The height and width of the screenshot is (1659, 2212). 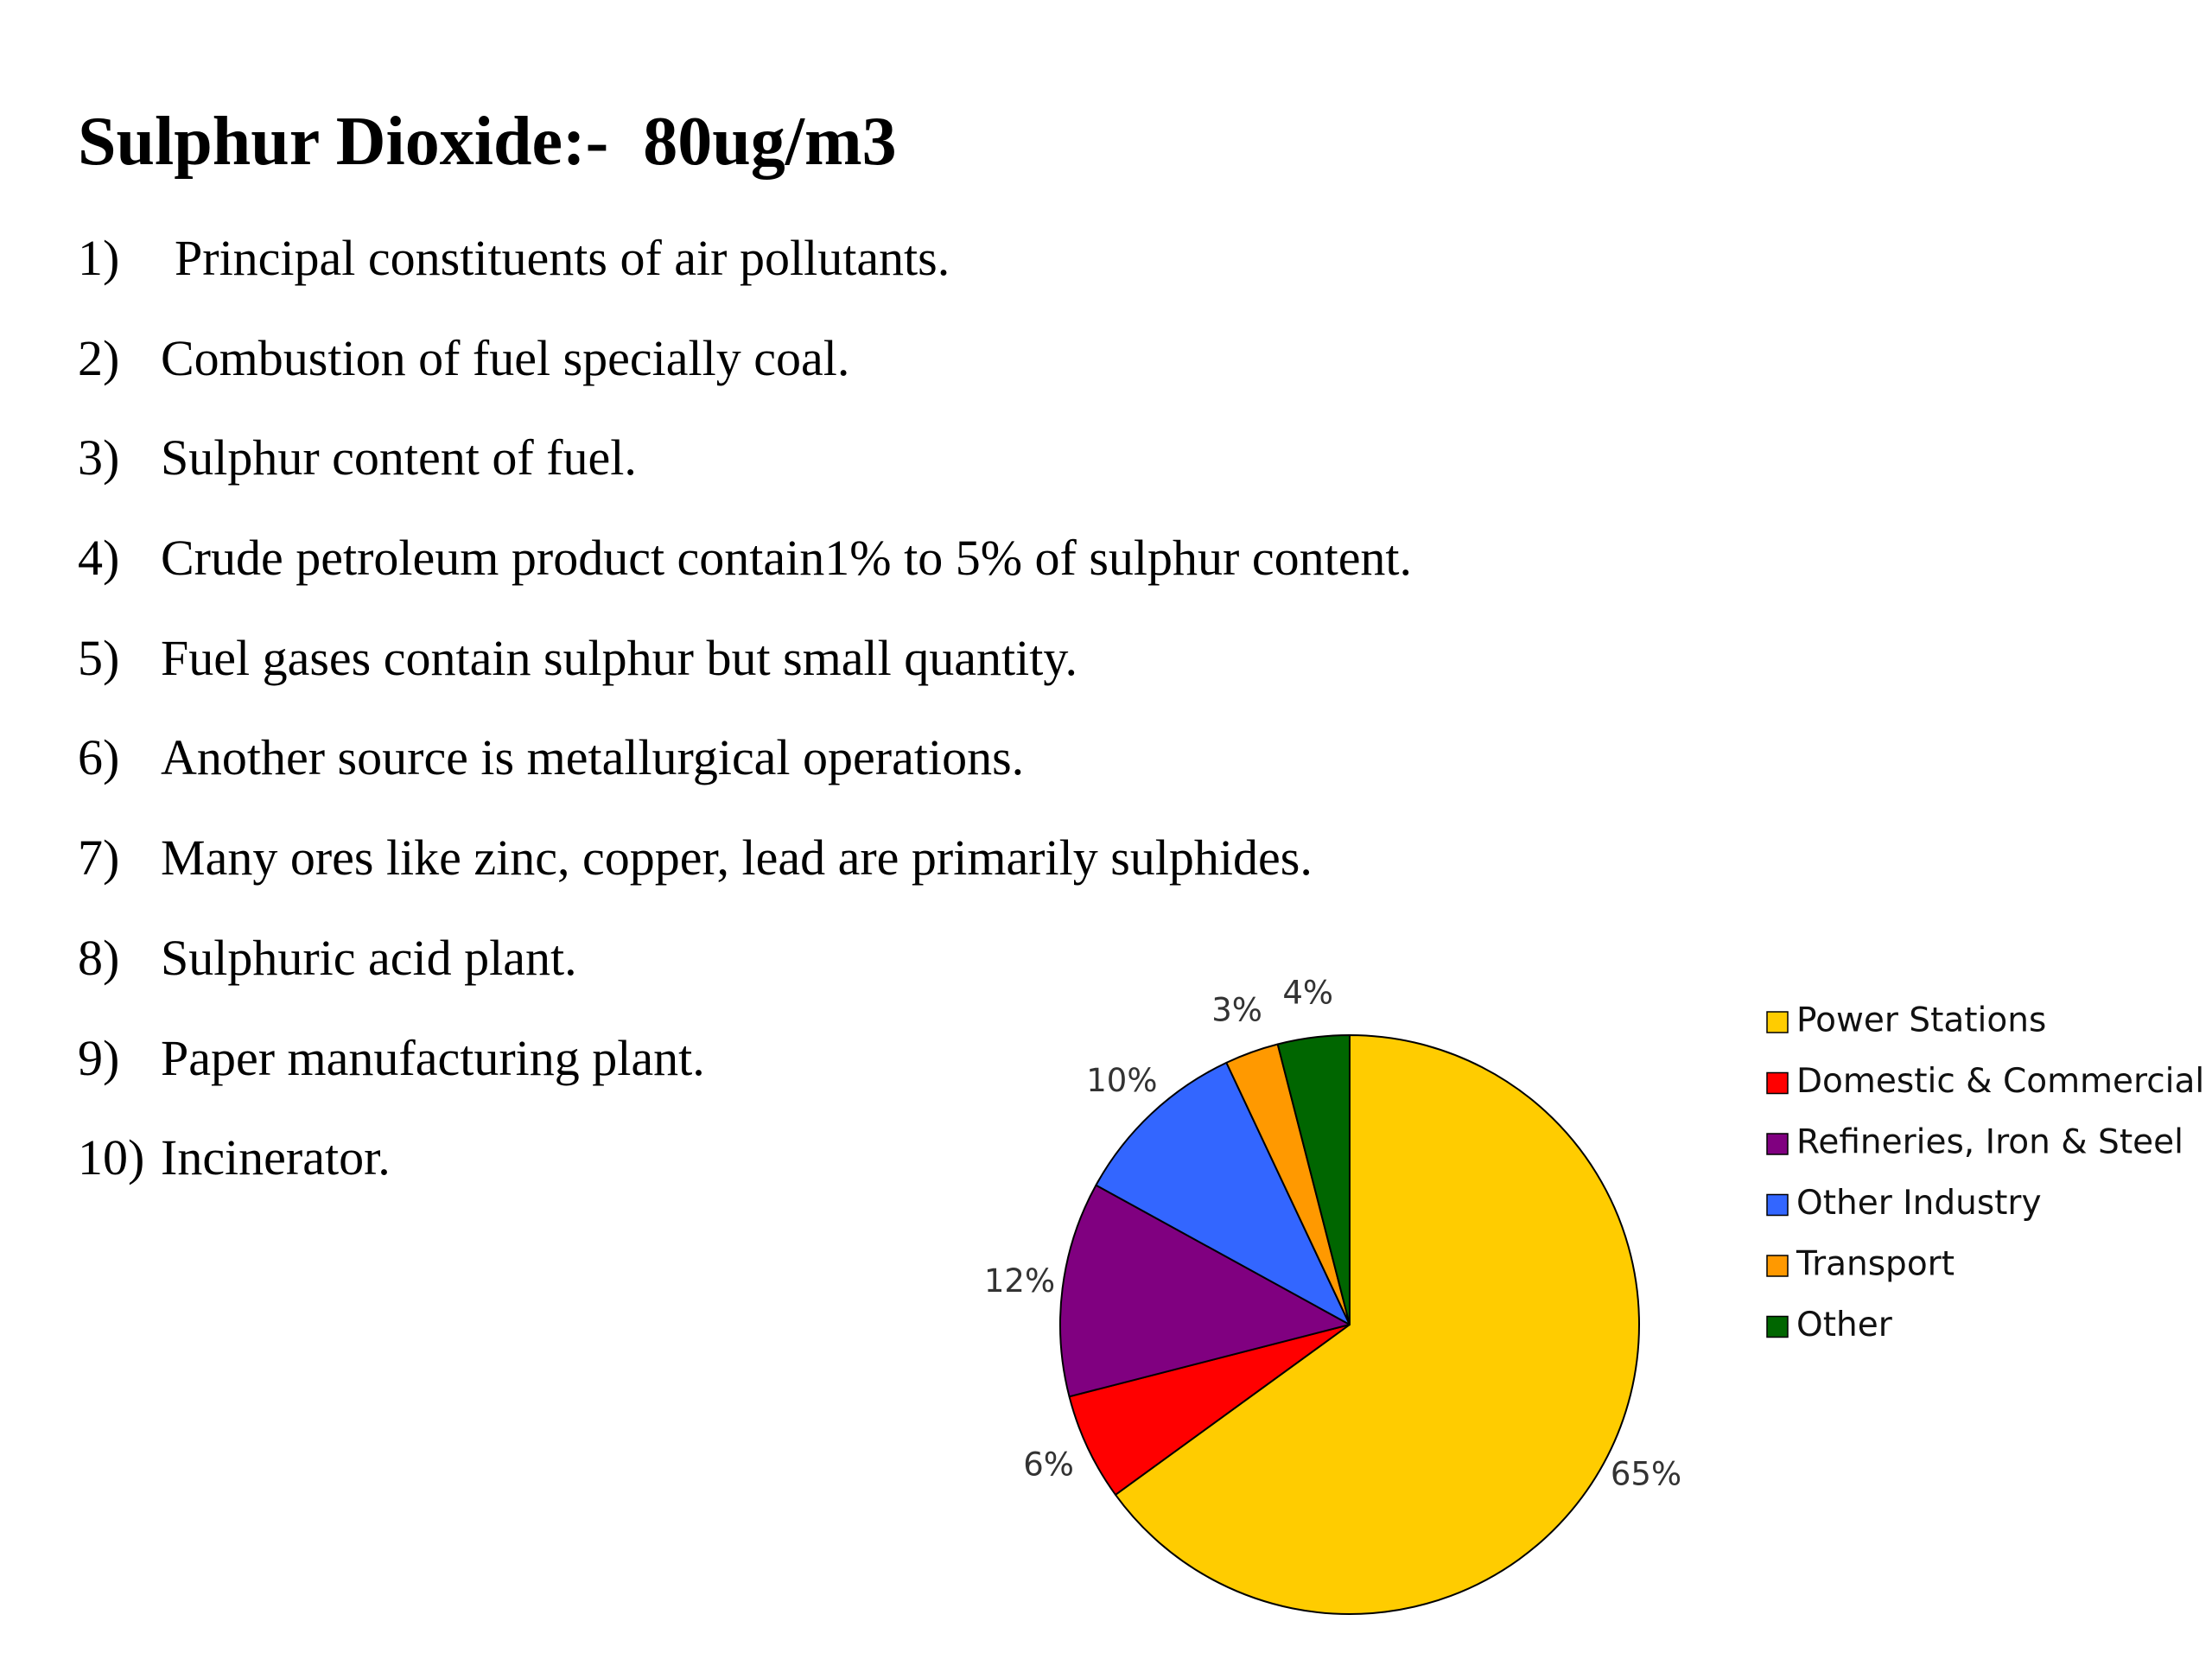 I want to click on legend-label-domestic-commercial: Domestic & Commercial, so click(x=2000, y=1081).